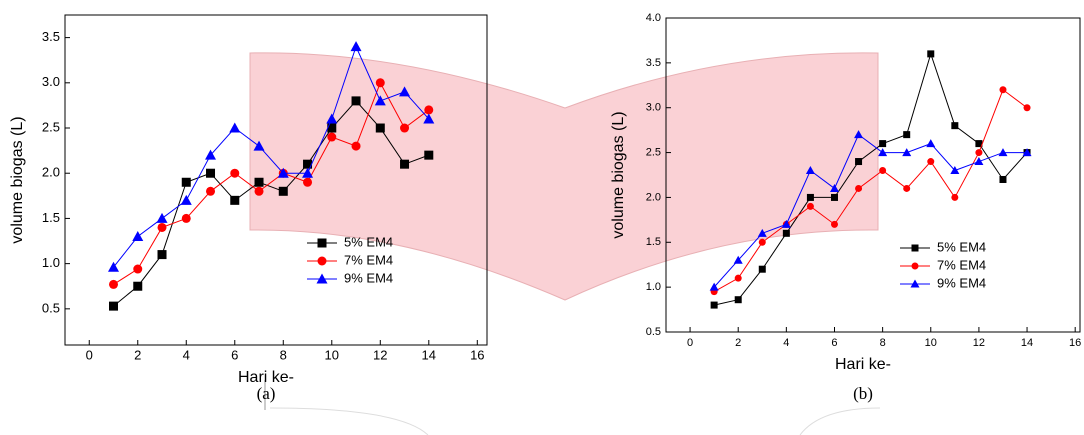  Describe the element at coordinates (89, 354) in the screenshot. I see `x-tick-label: 0` at that location.